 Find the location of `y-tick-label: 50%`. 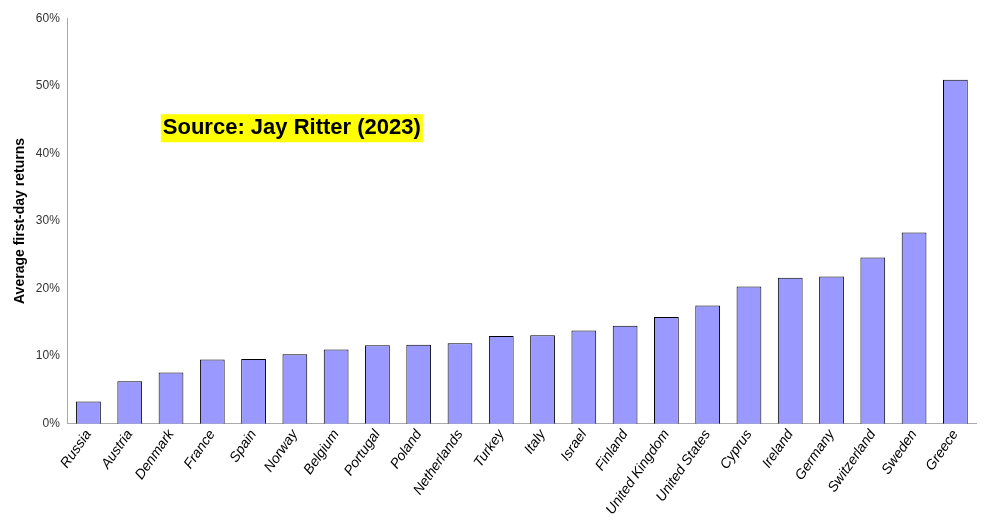

y-tick-label: 50% is located at coordinates (48, 85).